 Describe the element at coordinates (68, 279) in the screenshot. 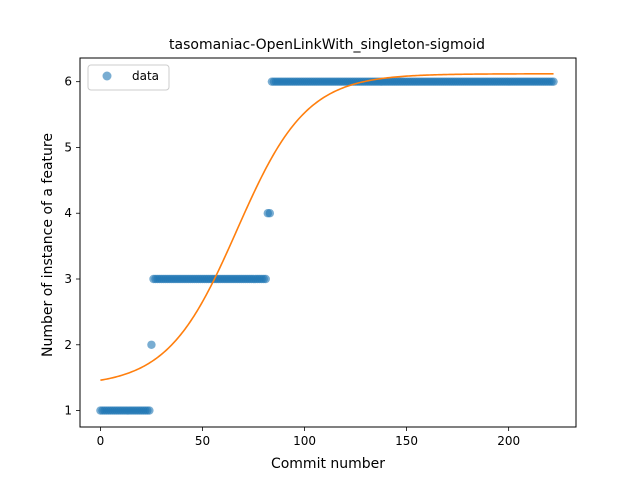

I see `y-tick-label: 3` at that location.